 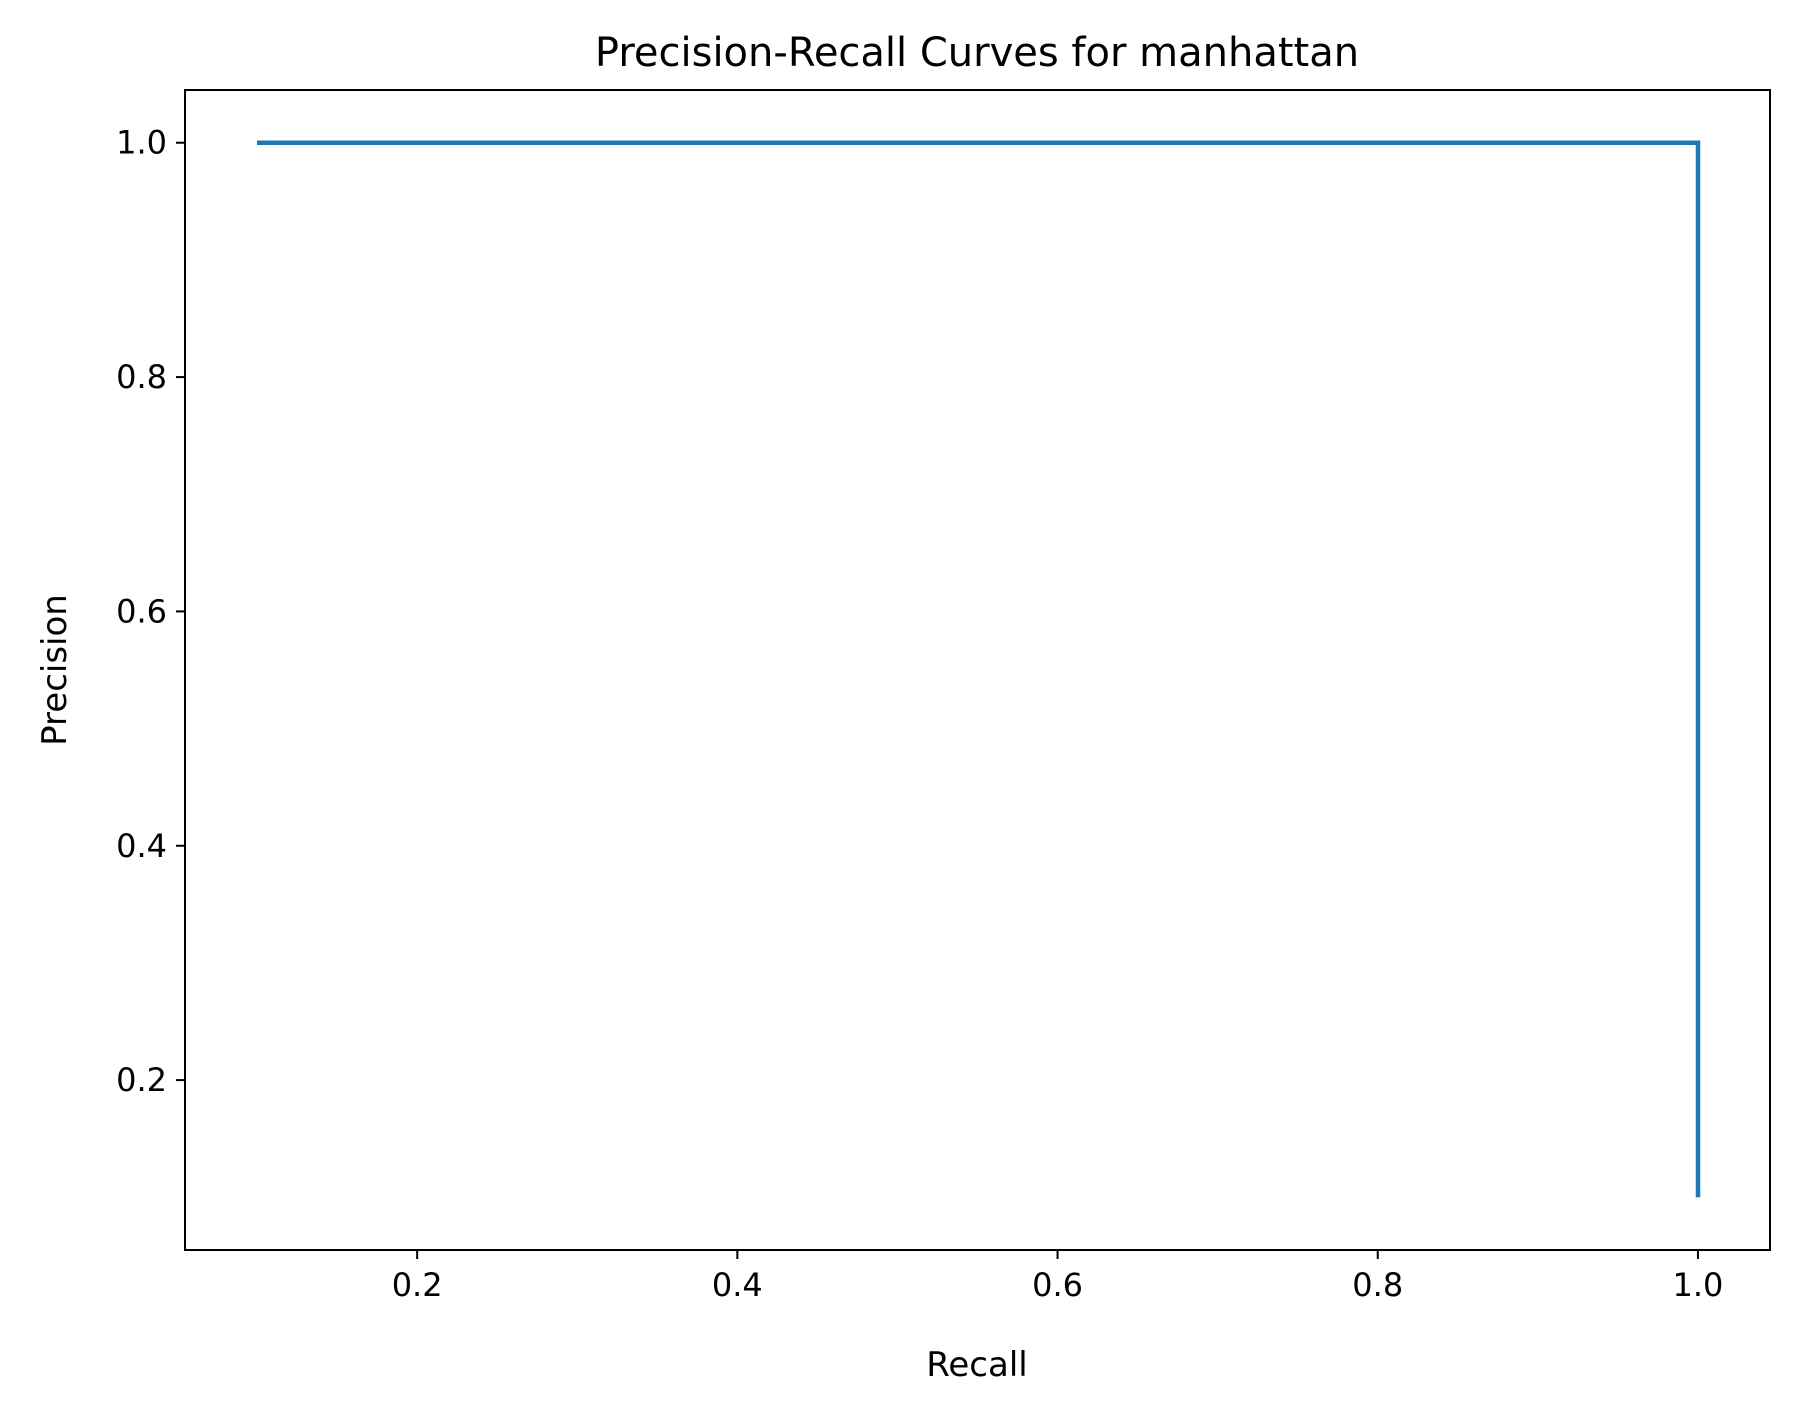 I want to click on chart-title: Precision-Recall Curves for manhattan, so click(x=977, y=53).